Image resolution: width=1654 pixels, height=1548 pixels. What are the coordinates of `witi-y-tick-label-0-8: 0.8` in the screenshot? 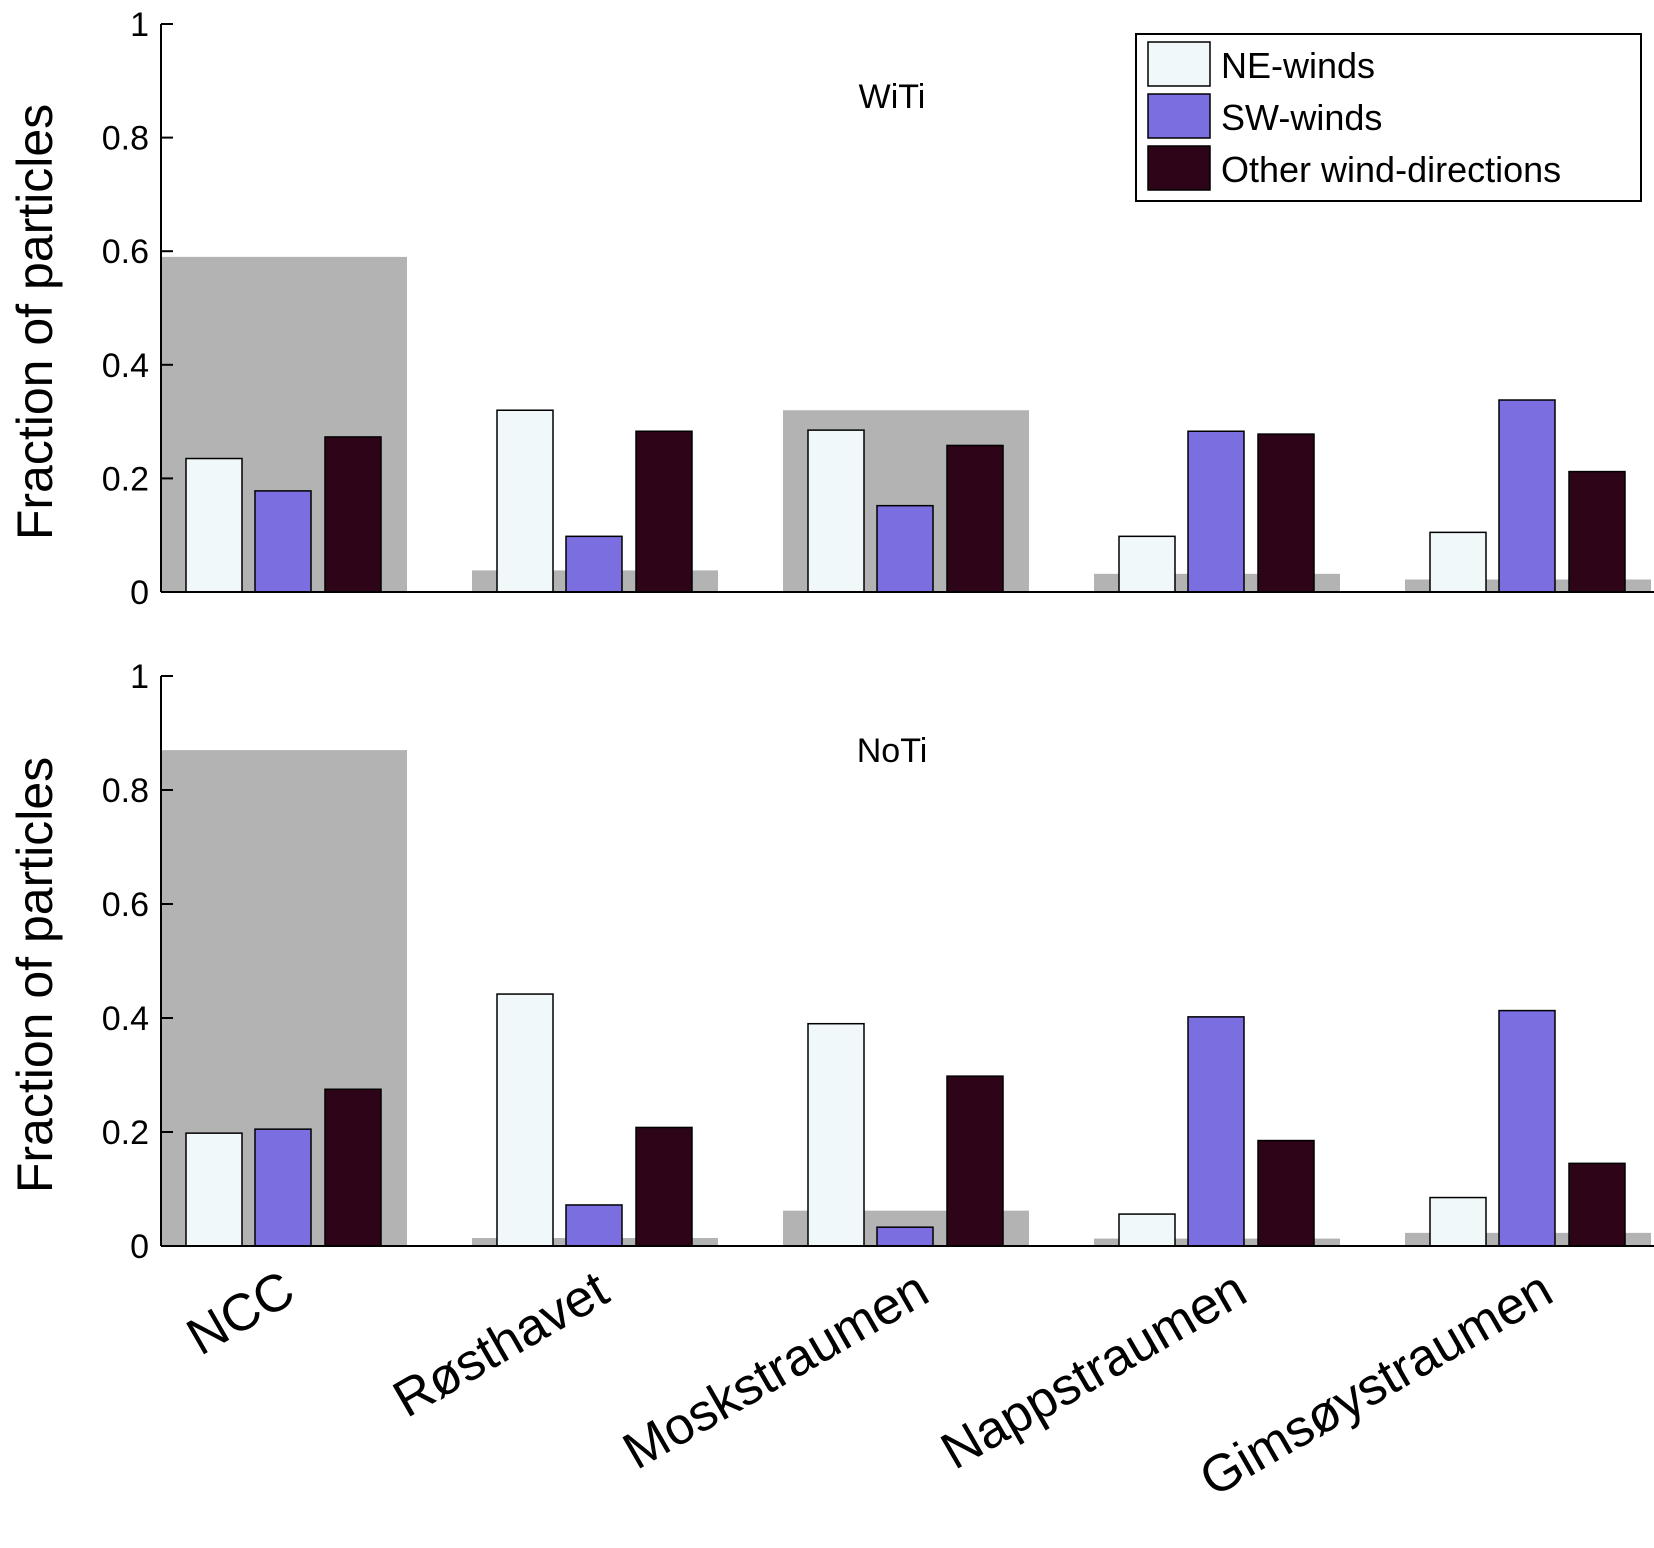 It's located at (125, 139).